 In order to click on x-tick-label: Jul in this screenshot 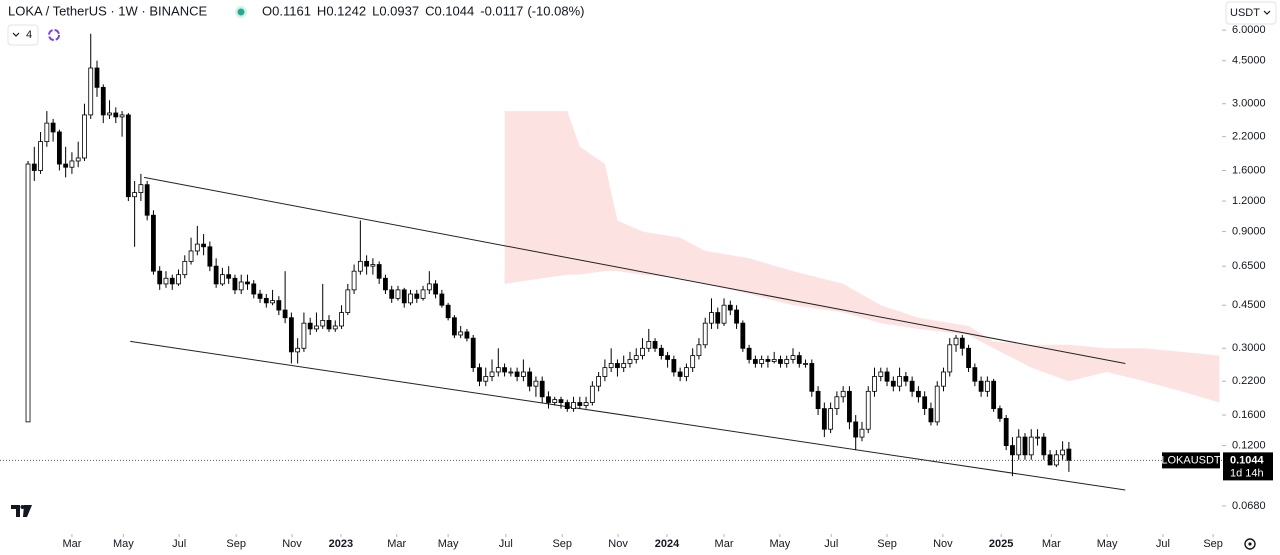, I will do `click(1163, 544)`.